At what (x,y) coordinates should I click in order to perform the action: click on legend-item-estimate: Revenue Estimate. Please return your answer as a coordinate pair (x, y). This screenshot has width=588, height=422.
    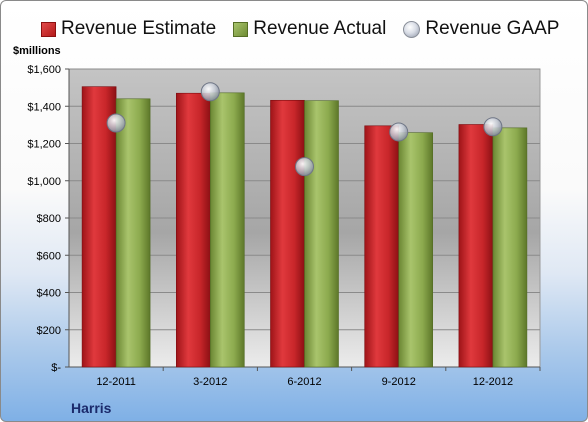
    Looking at the image, I should click on (128, 29).